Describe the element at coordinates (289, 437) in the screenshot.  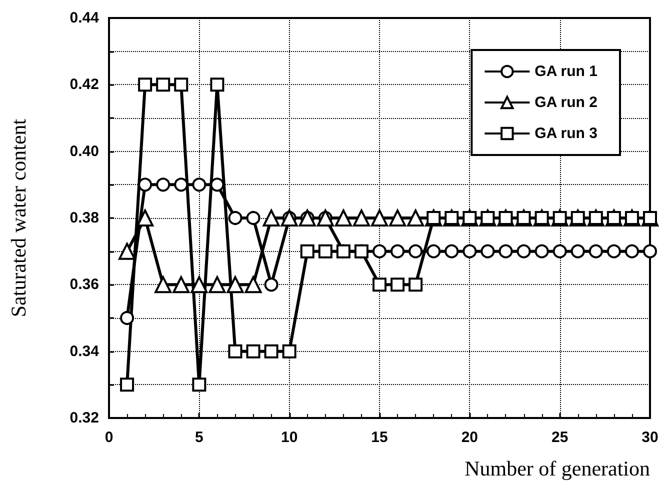
I see `x-tick-label: 10` at that location.